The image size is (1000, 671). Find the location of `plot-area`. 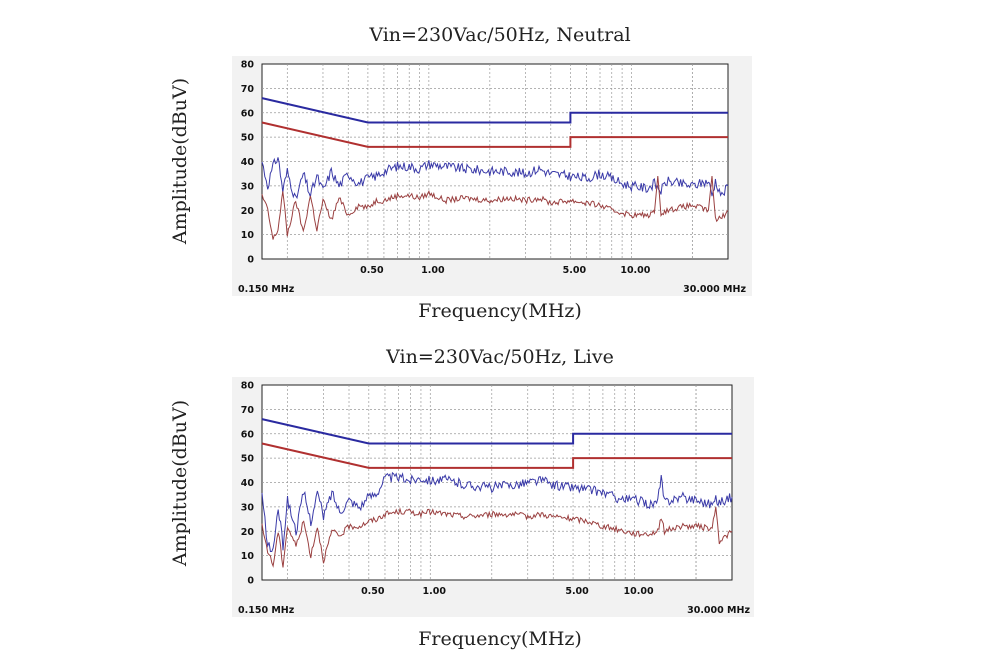

plot-area is located at coordinates (497, 482).